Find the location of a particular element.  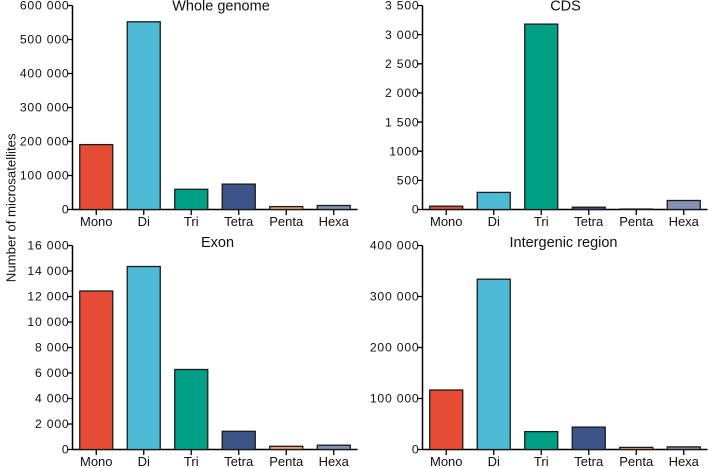

svg-text: 1000 is located at coordinates (404, 151).